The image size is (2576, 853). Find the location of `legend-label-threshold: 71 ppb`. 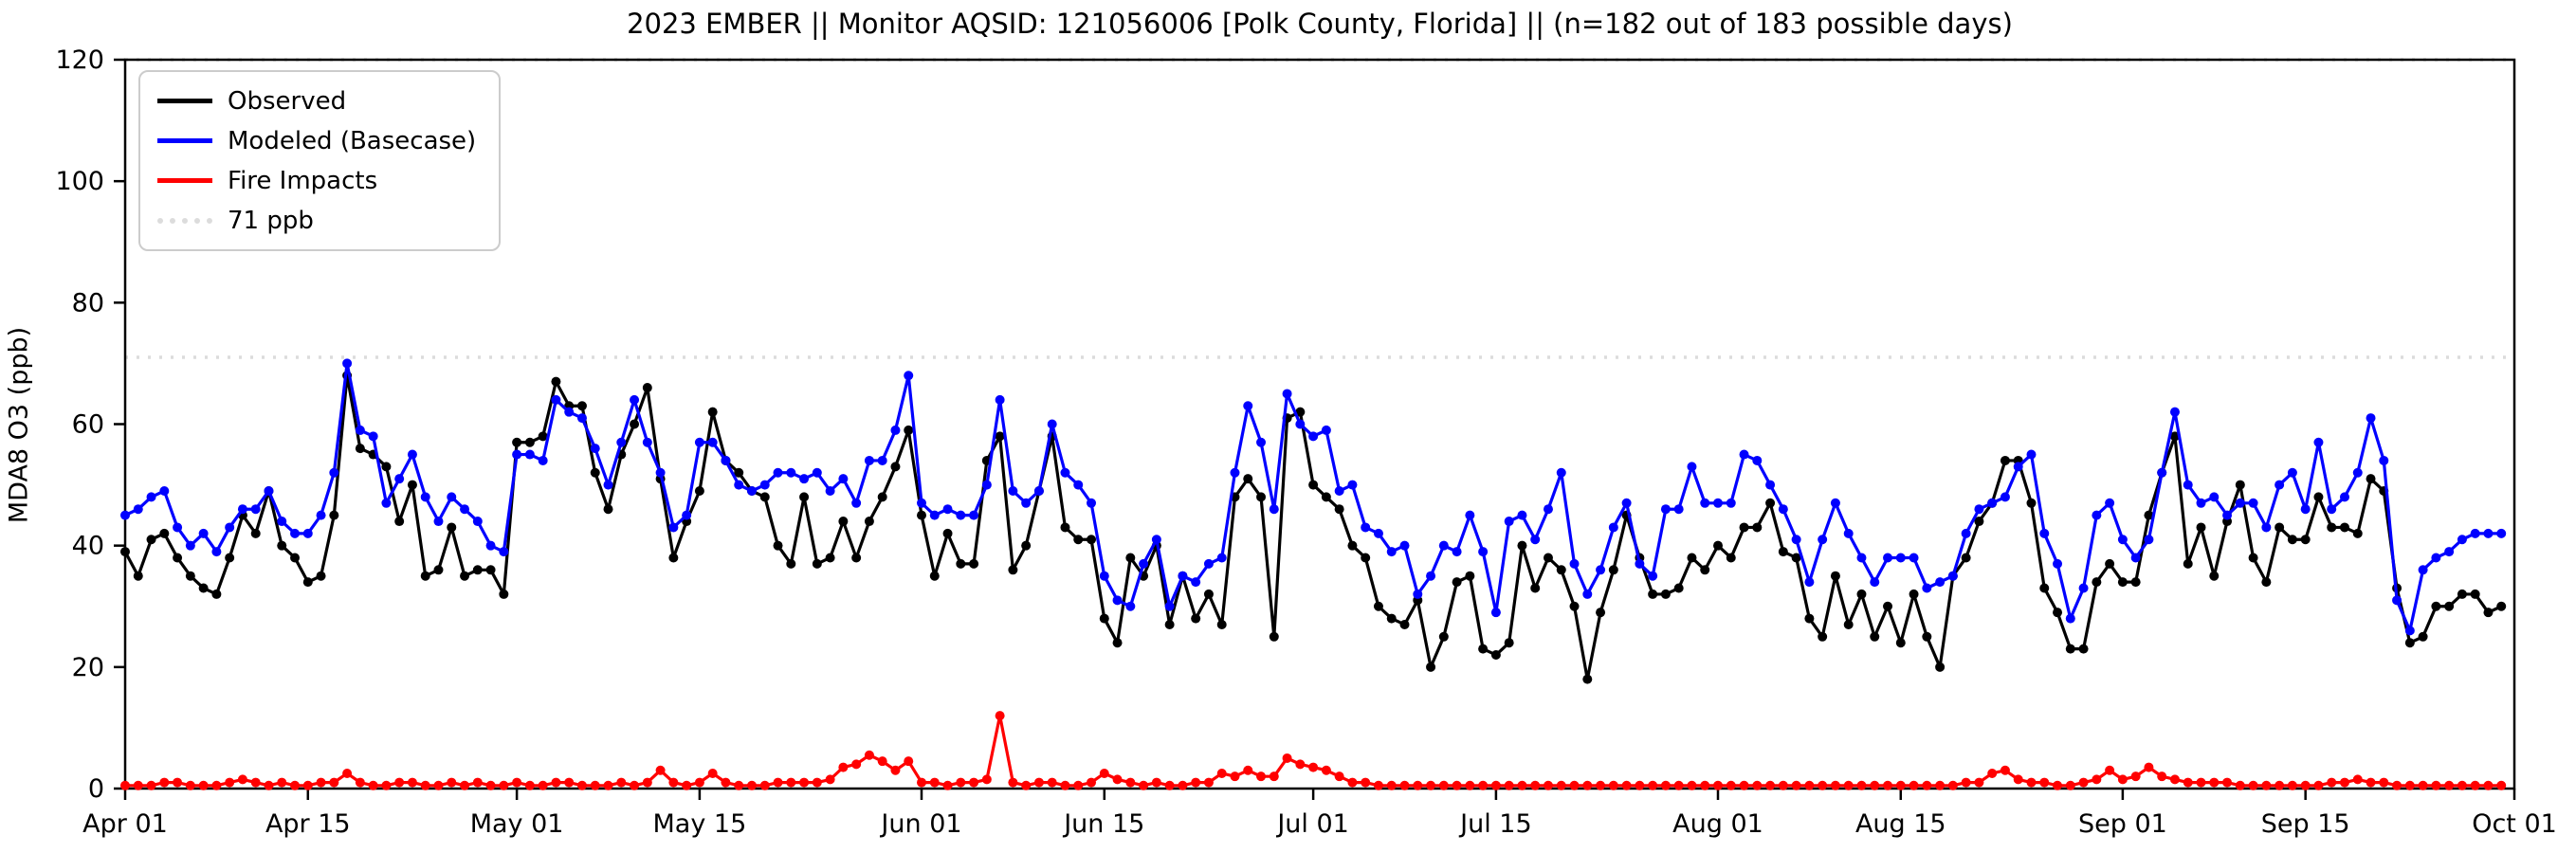

legend-label-threshold: 71 ppb is located at coordinates (271, 220).